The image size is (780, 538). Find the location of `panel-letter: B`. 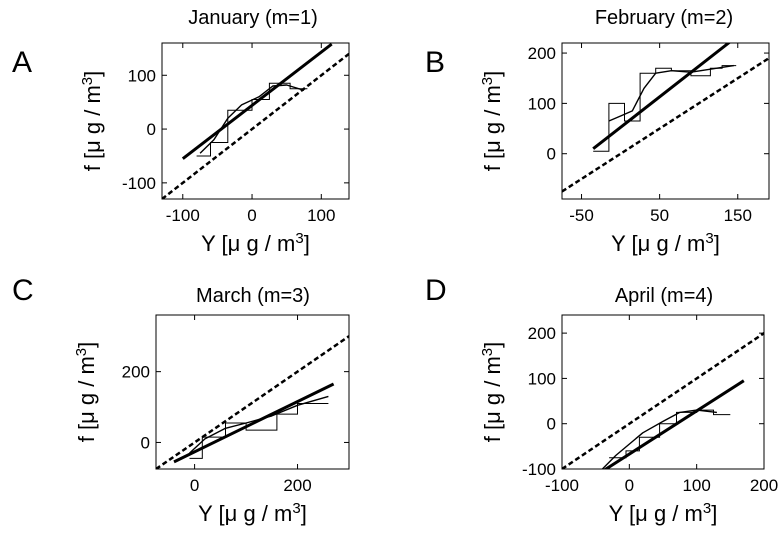

panel-letter: B is located at coordinates (435, 62).